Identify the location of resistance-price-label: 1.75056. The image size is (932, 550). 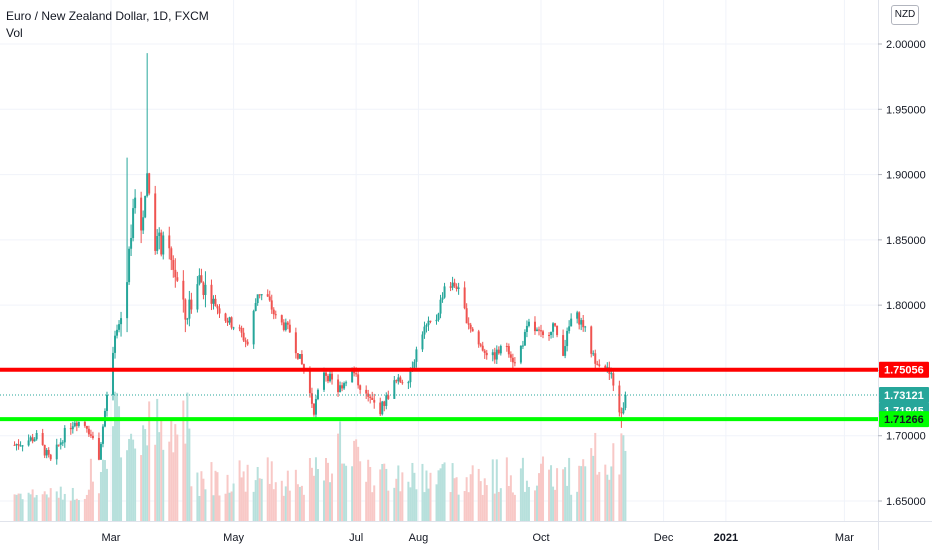
(904, 369).